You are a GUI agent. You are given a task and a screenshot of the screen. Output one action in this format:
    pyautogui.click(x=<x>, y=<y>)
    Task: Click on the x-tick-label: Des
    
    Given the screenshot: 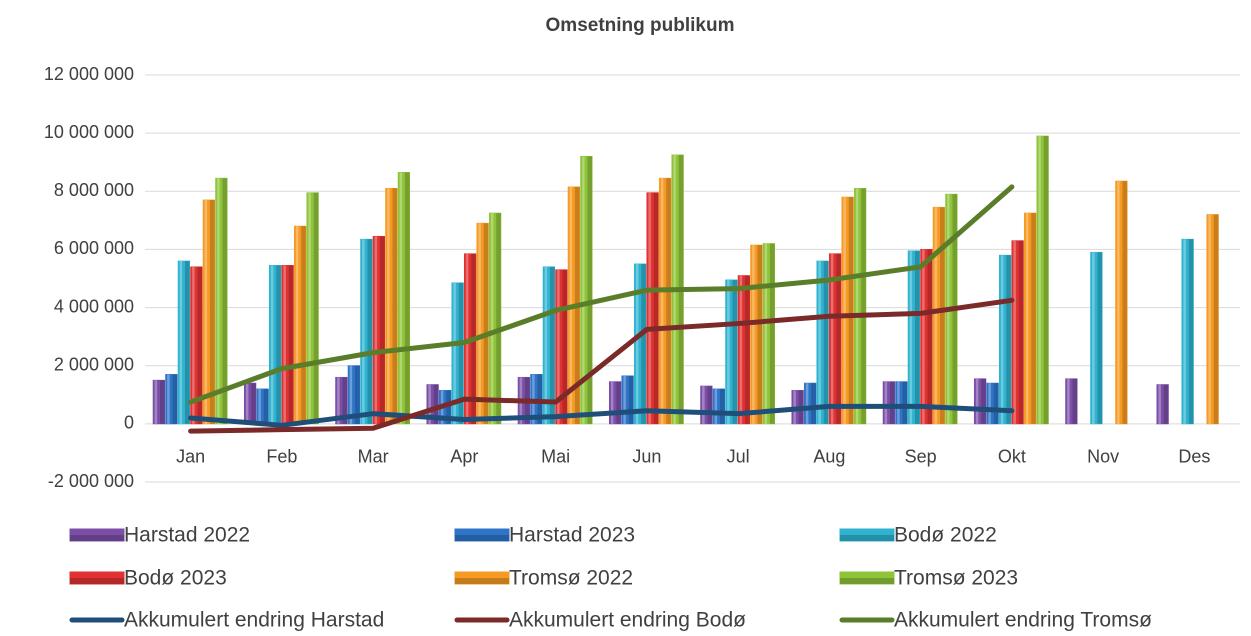 What is the action you would take?
    pyautogui.click(x=1194, y=457)
    